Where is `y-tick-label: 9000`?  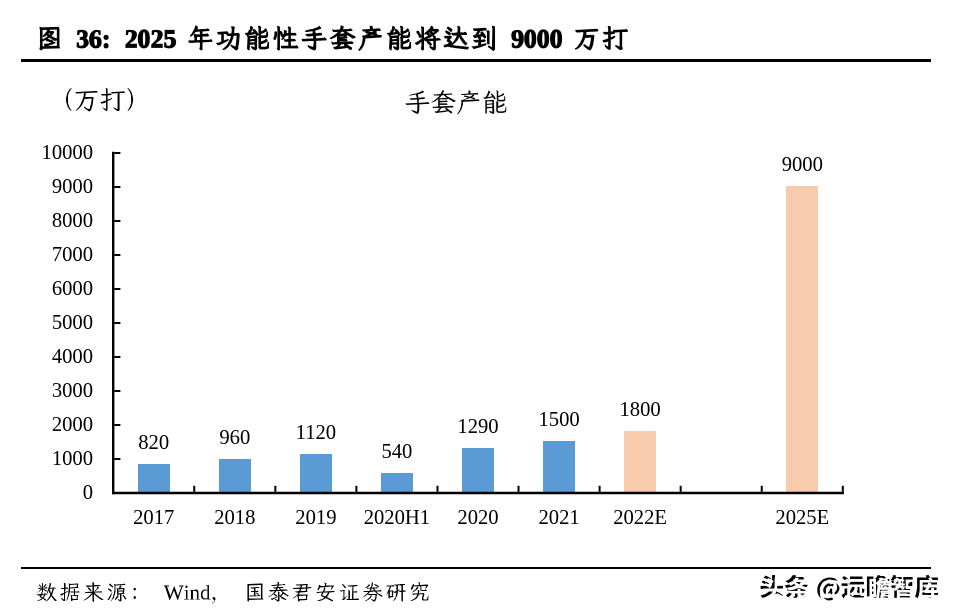 y-tick-label: 9000 is located at coordinates (72, 186).